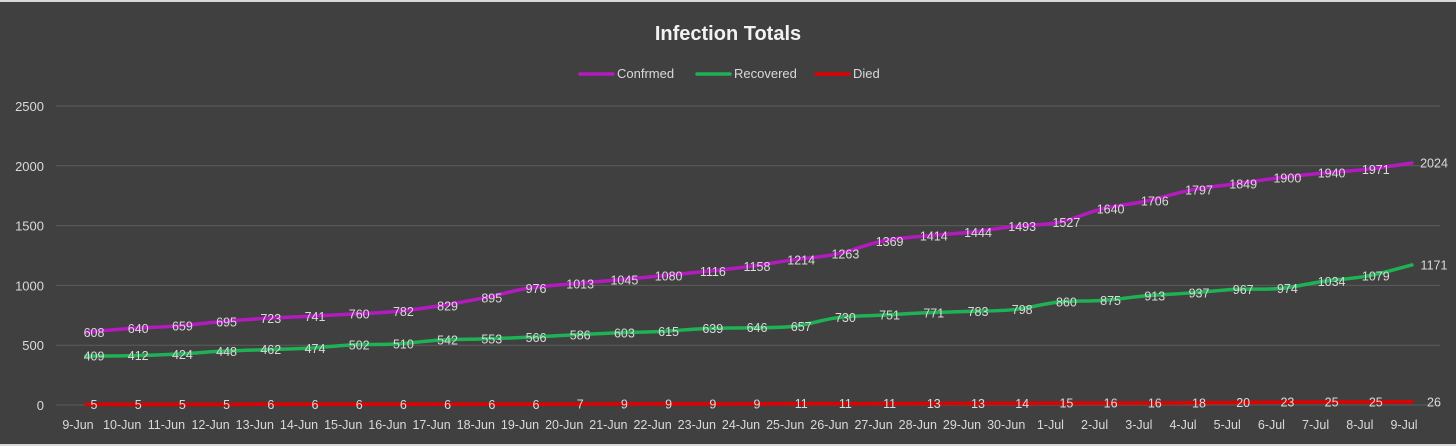 This screenshot has width=1456, height=448. Describe the element at coordinates (77, 425) in the screenshot. I see `x-tick-label: 9-Jun` at that location.